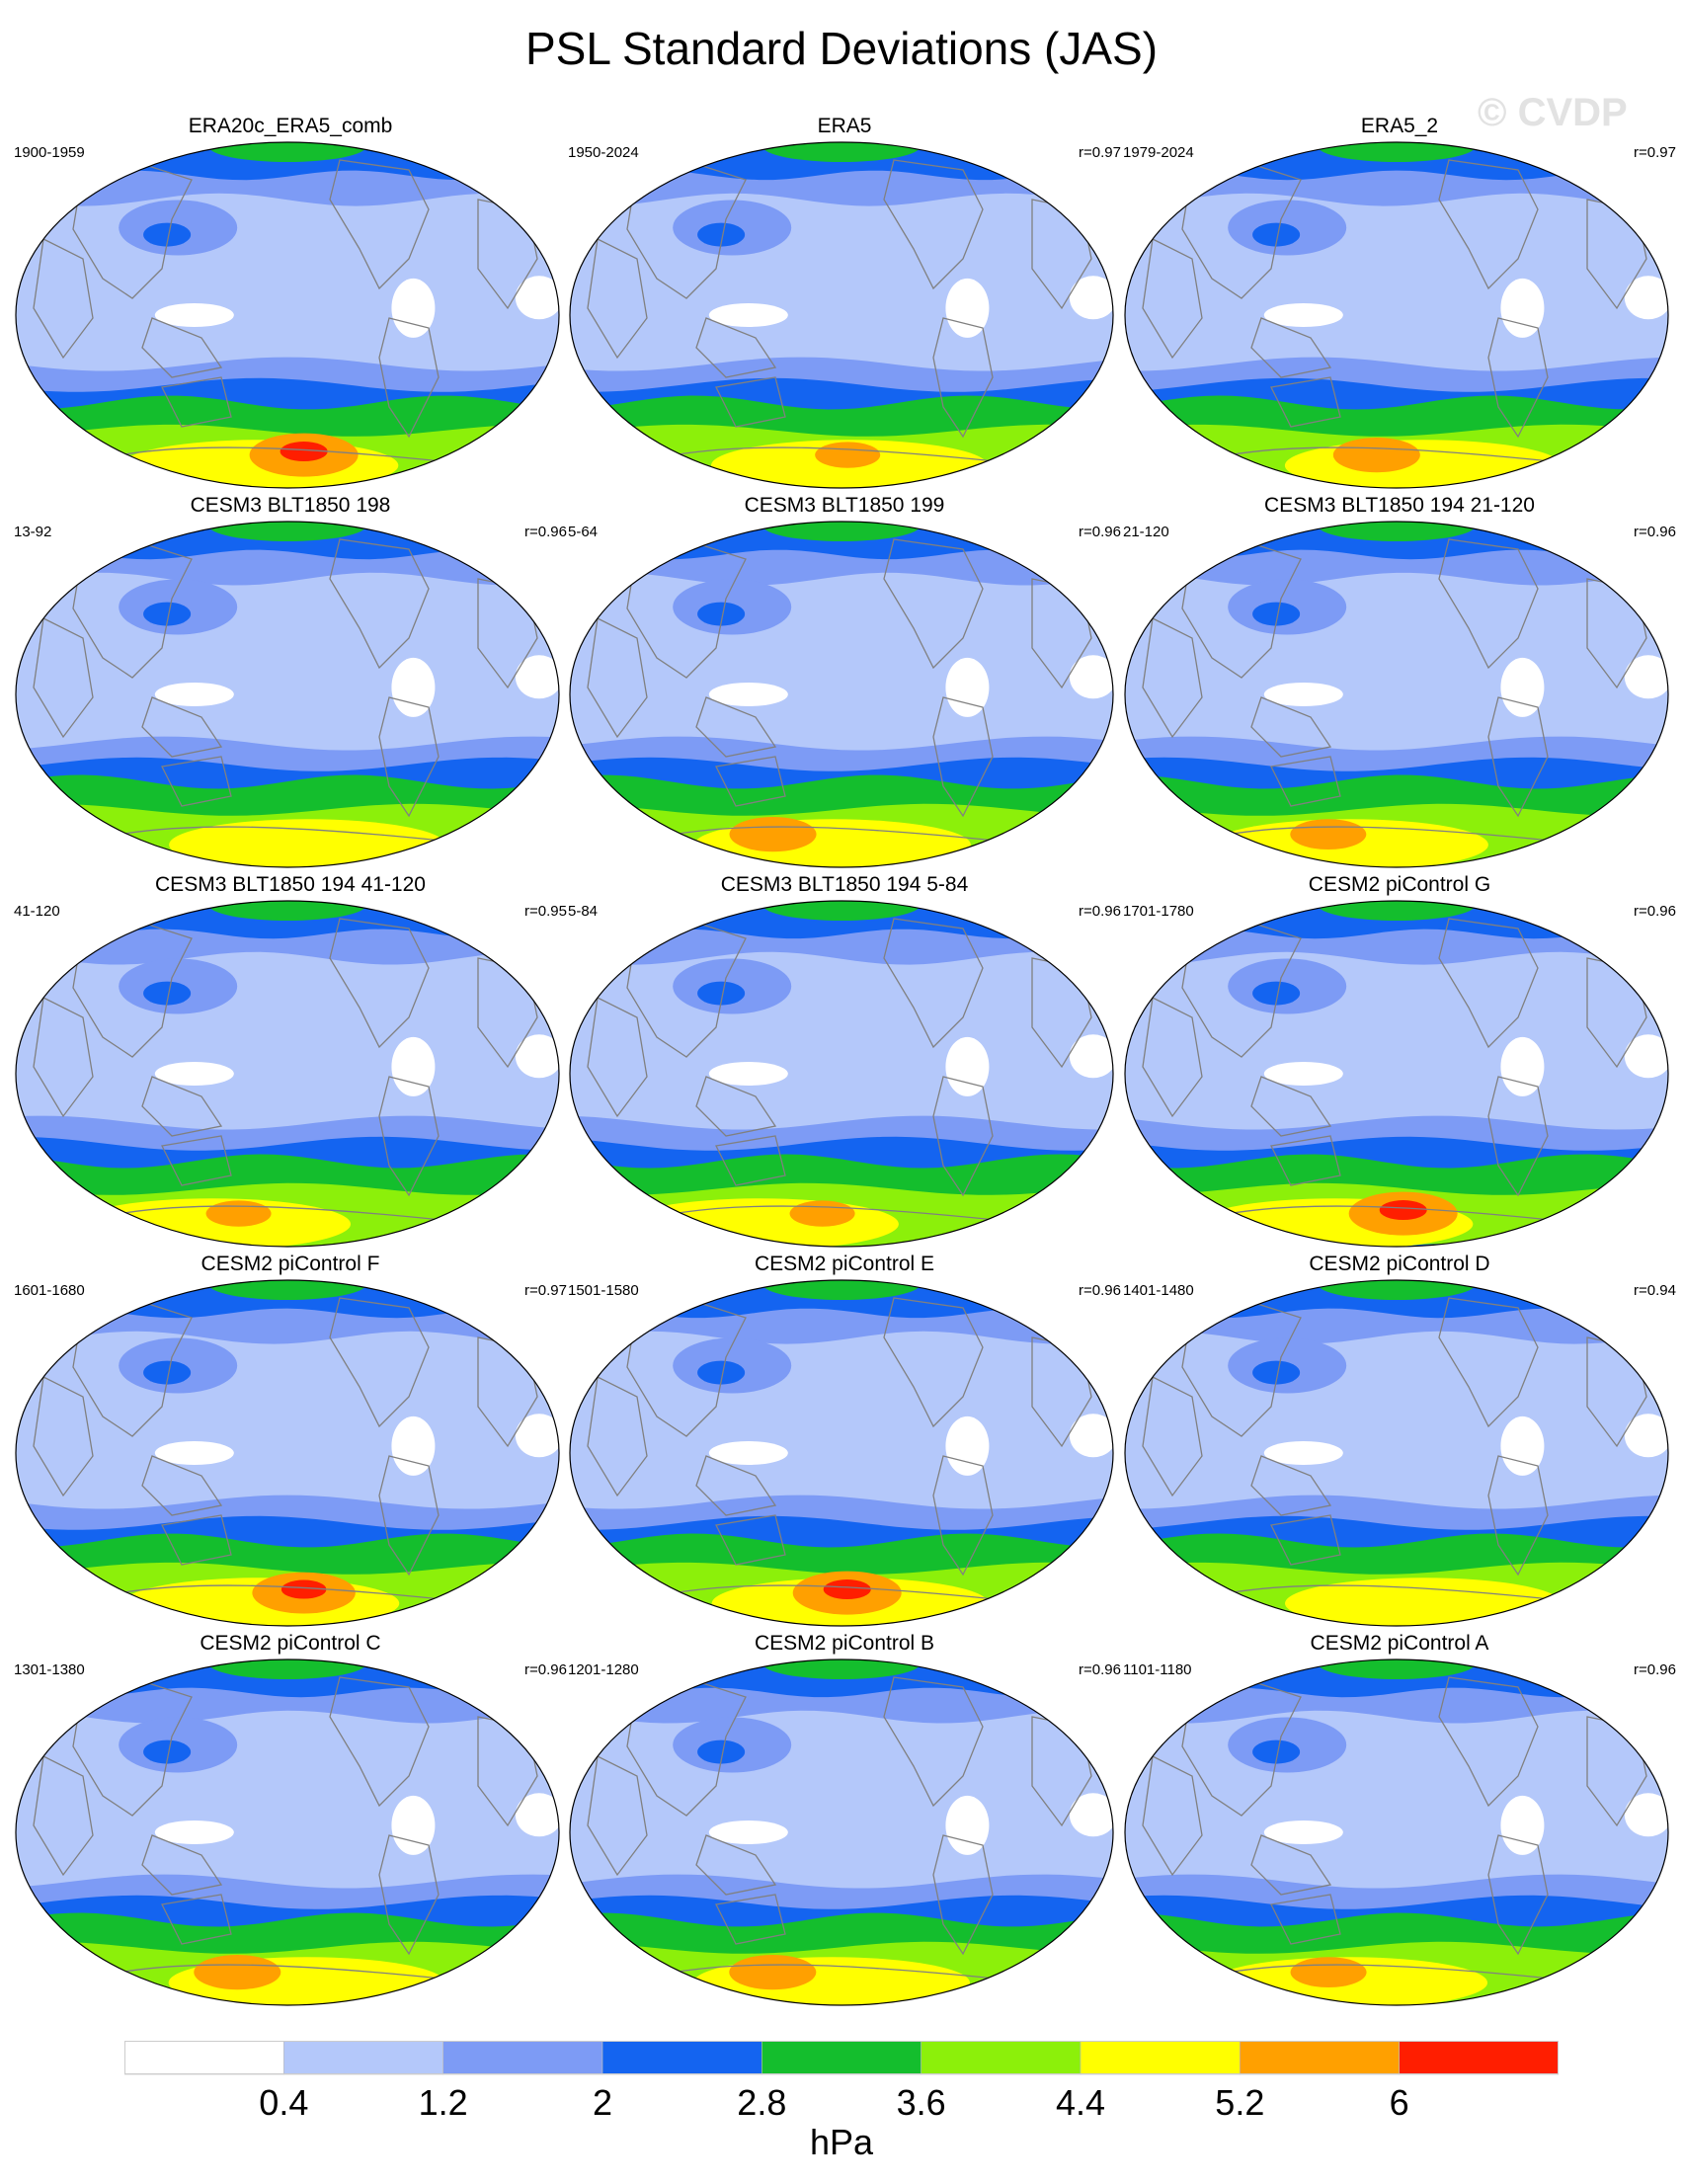  What do you see at coordinates (1399, 126) in the screenshot?
I see `panel-title: ERA5_2` at bounding box center [1399, 126].